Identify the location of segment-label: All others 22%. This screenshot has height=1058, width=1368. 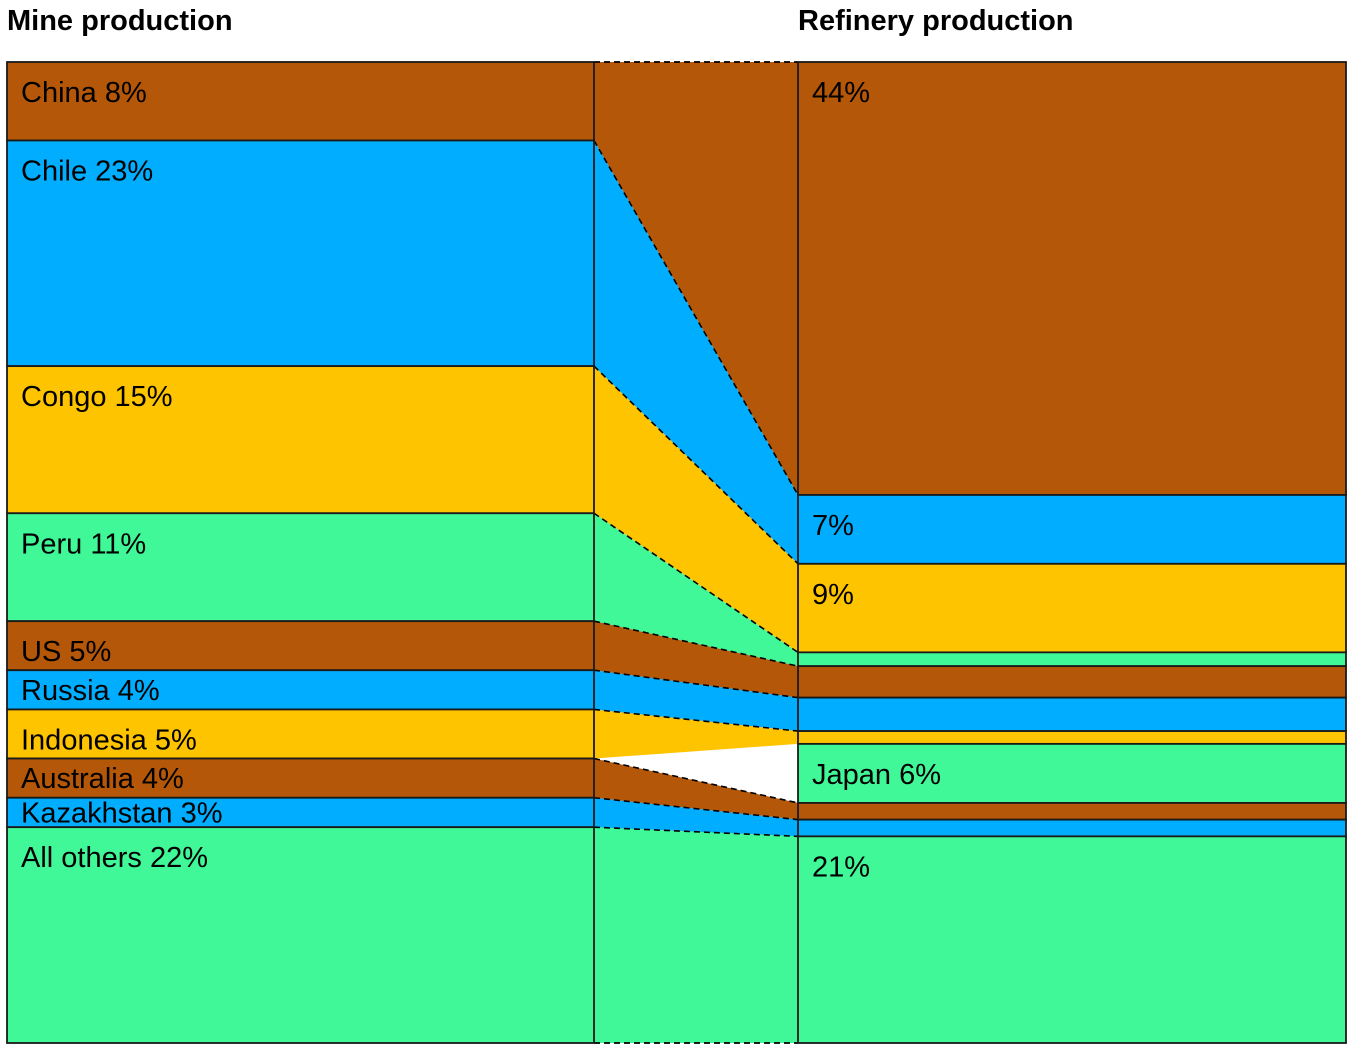
(114, 858).